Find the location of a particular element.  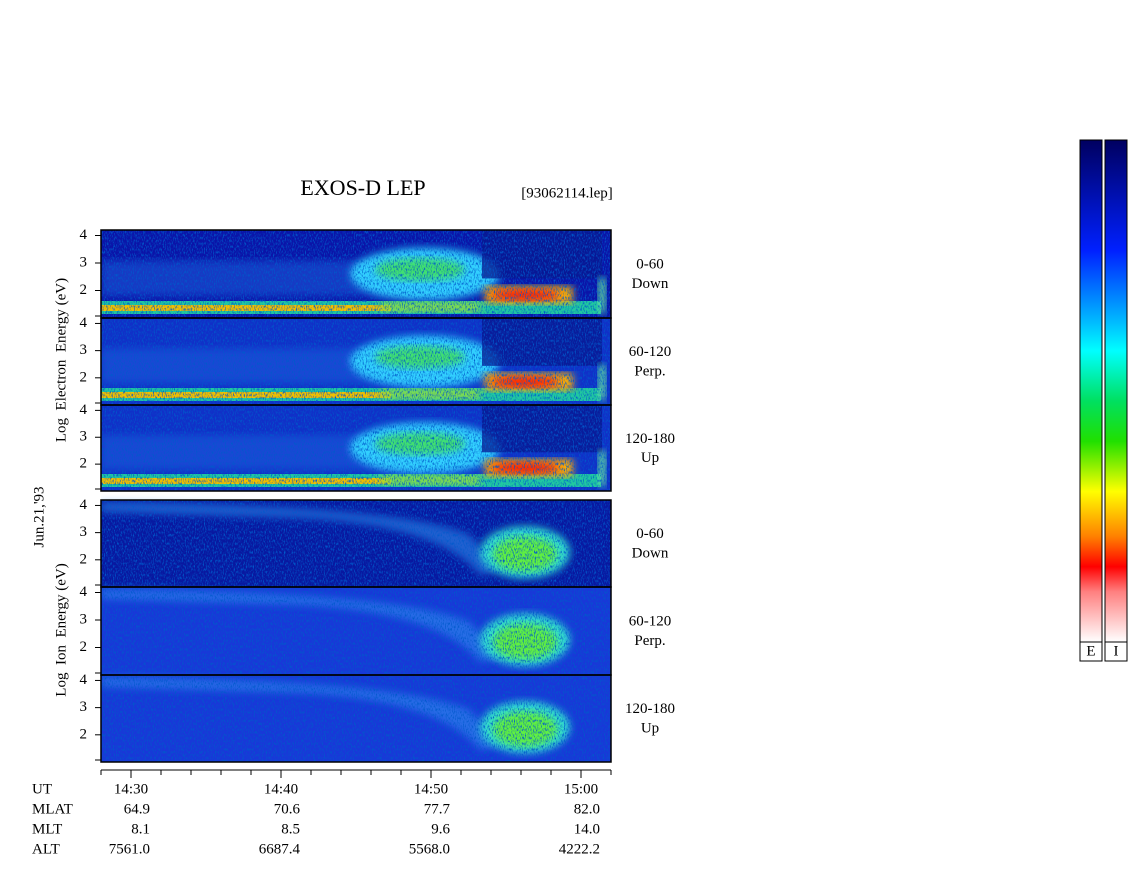

orbit-value: 82.0 is located at coordinates (587, 809).